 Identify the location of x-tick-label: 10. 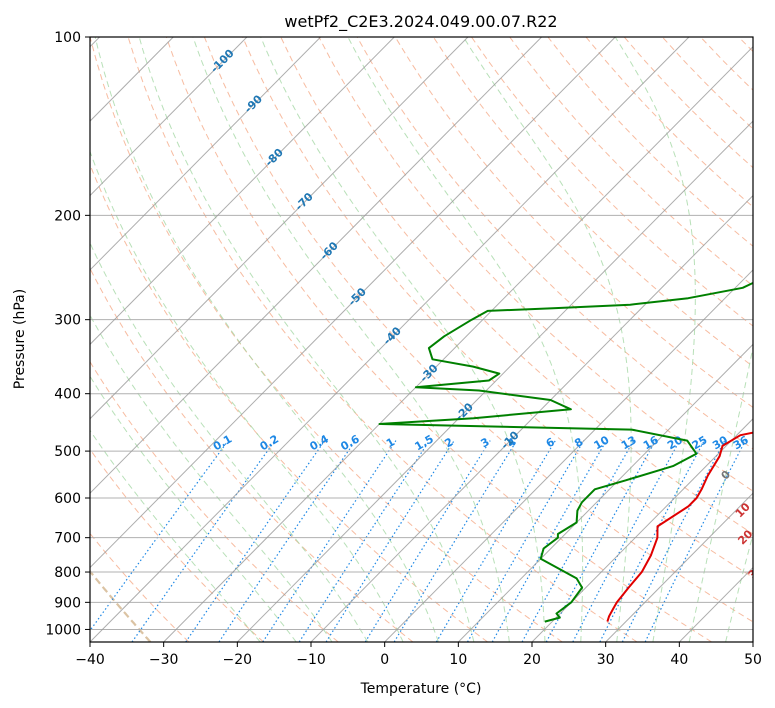
(458, 660).